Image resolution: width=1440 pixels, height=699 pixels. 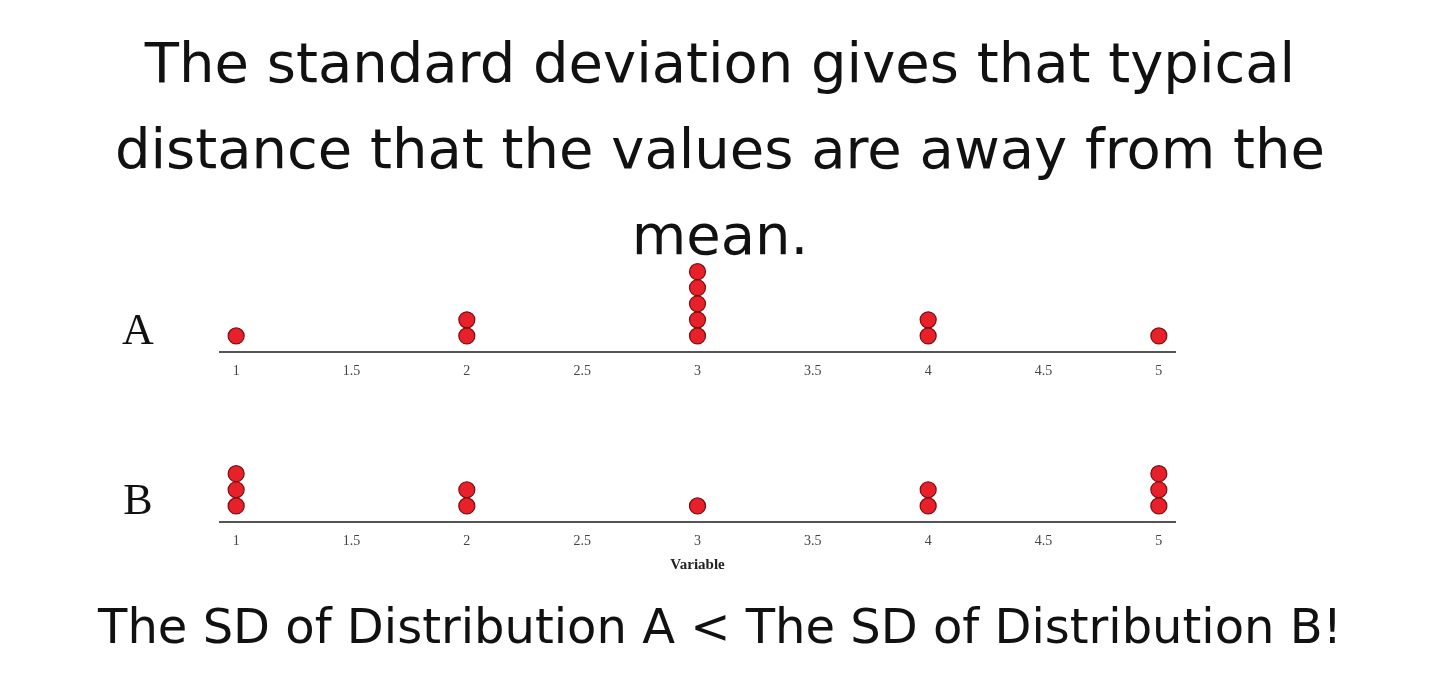 I want to click on x-axis-title: Variable, so click(x=698, y=564).